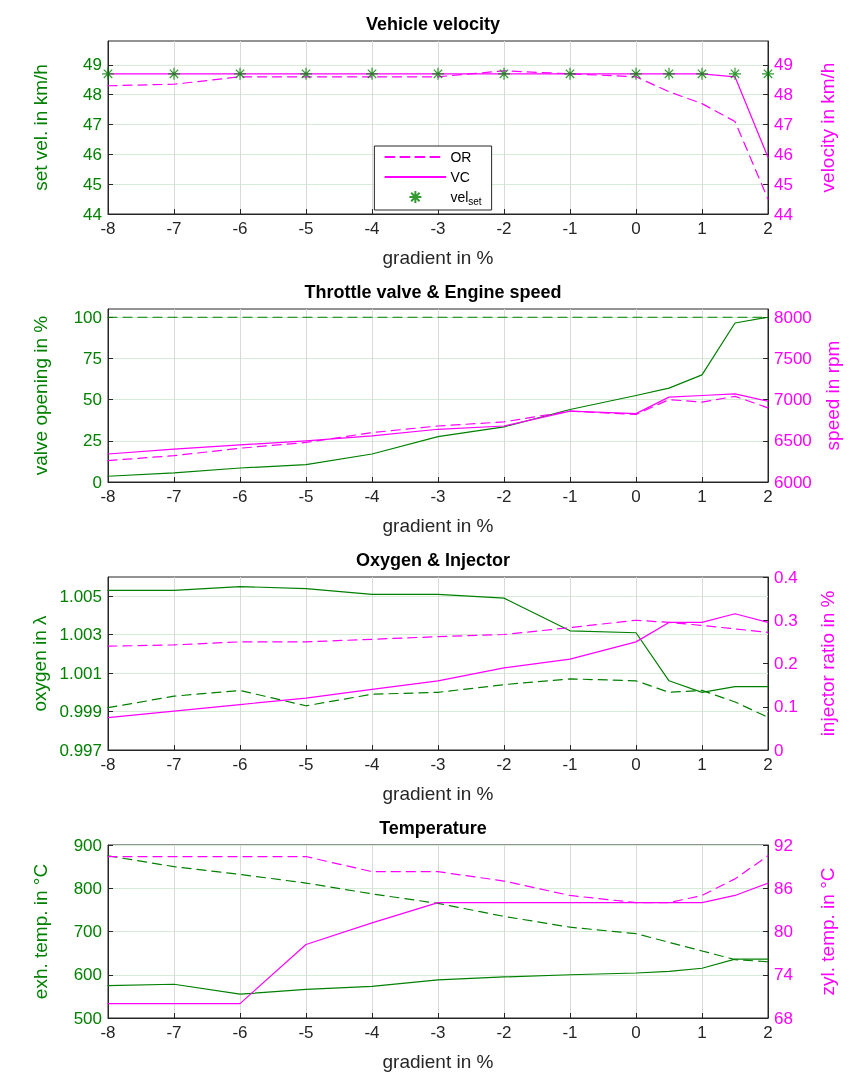 Image resolution: width=866 pixels, height=1088 pixels. I want to click on y-tick-label: 45, so click(92, 184).